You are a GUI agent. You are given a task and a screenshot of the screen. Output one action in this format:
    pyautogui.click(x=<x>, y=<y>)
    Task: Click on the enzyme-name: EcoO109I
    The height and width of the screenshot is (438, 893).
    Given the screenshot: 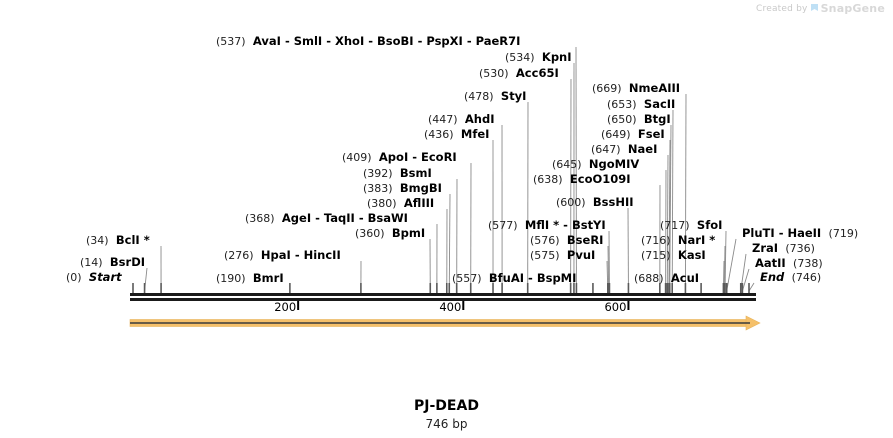 What is the action you would take?
    pyautogui.click(x=600, y=179)
    